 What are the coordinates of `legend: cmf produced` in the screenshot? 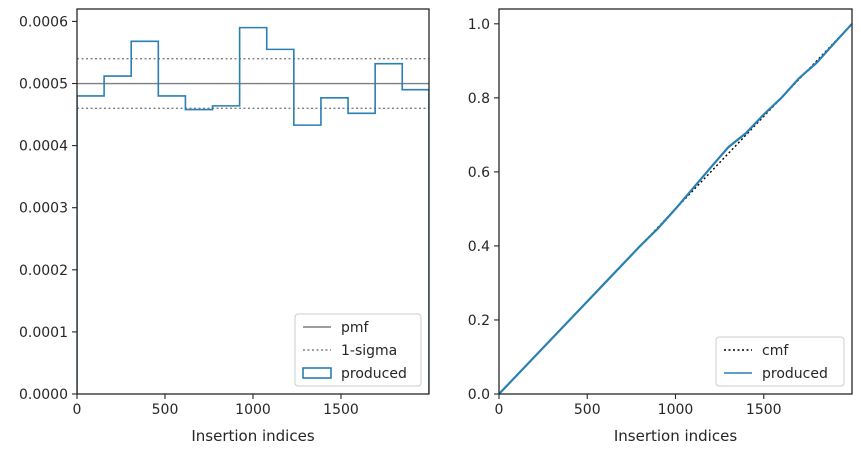 It's located at (780, 361).